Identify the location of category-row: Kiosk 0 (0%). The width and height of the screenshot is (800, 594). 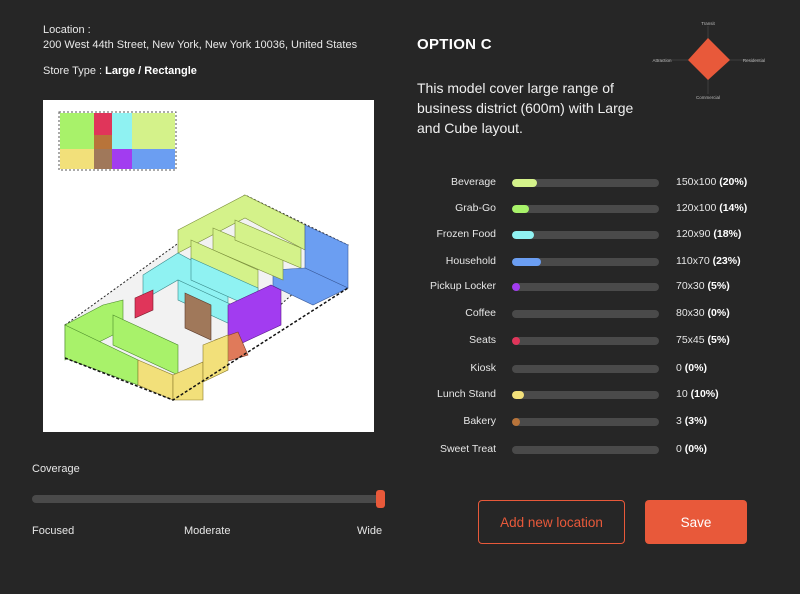
(590, 369).